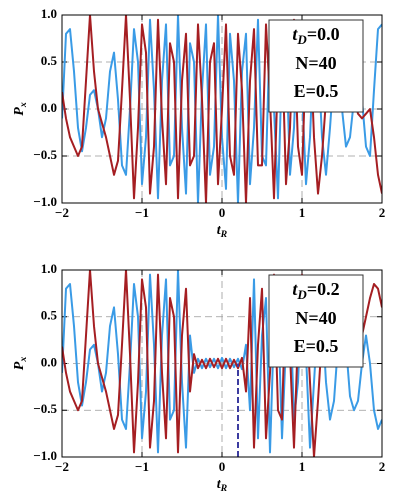  I want to click on annotation-rest: =0.2, so click(323, 289).